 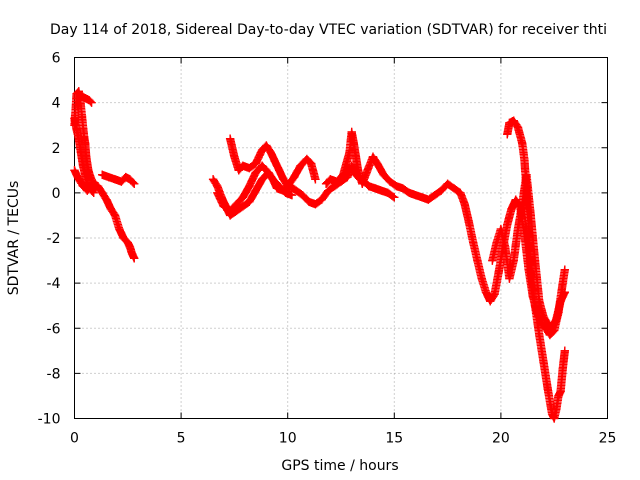 What do you see at coordinates (288, 439) in the screenshot?
I see `x-tick-label: 10` at bounding box center [288, 439].